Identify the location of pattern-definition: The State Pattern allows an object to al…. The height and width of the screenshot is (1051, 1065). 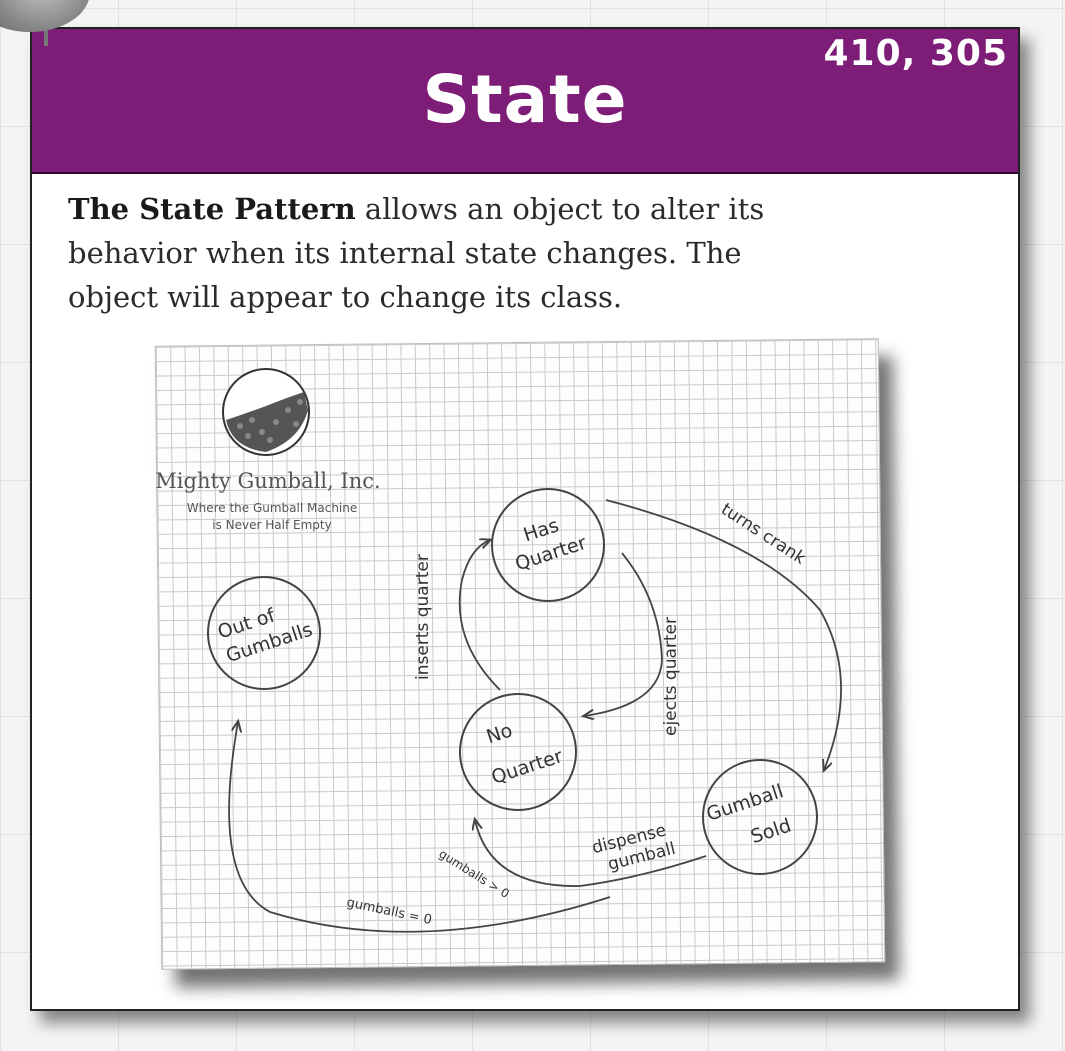
(428, 253).